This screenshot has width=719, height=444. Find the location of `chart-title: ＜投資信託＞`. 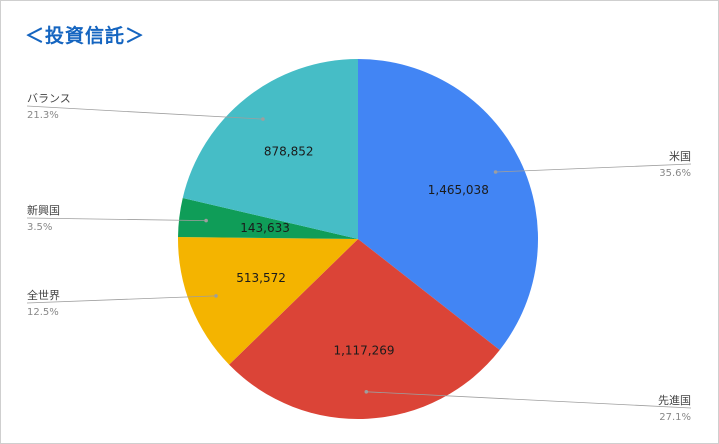

chart-title: ＜投資信託＞ is located at coordinates (85, 36).